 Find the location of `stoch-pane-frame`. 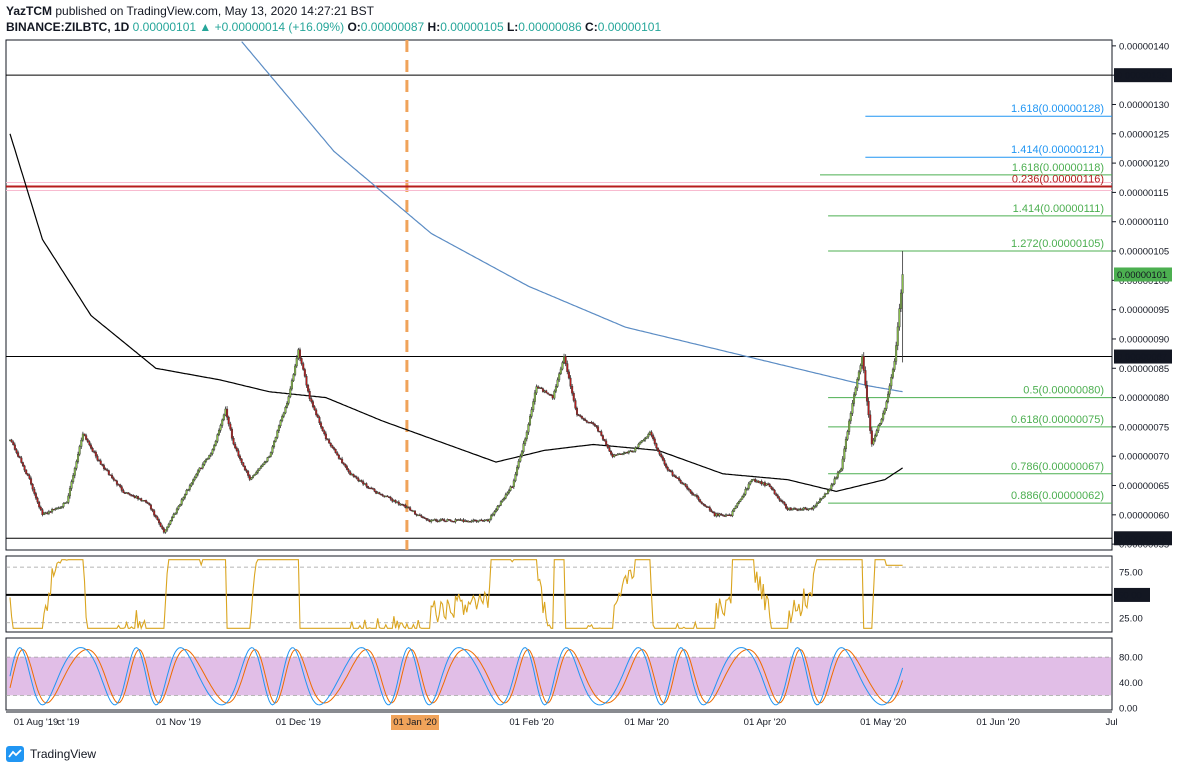

stoch-pane-frame is located at coordinates (559, 674).